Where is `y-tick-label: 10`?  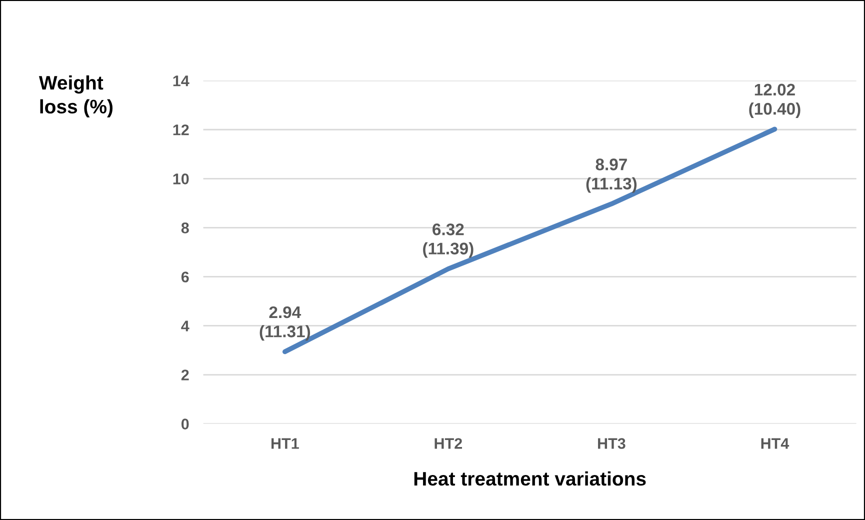 y-tick-label: 10 is located at coordinates (181, 179).